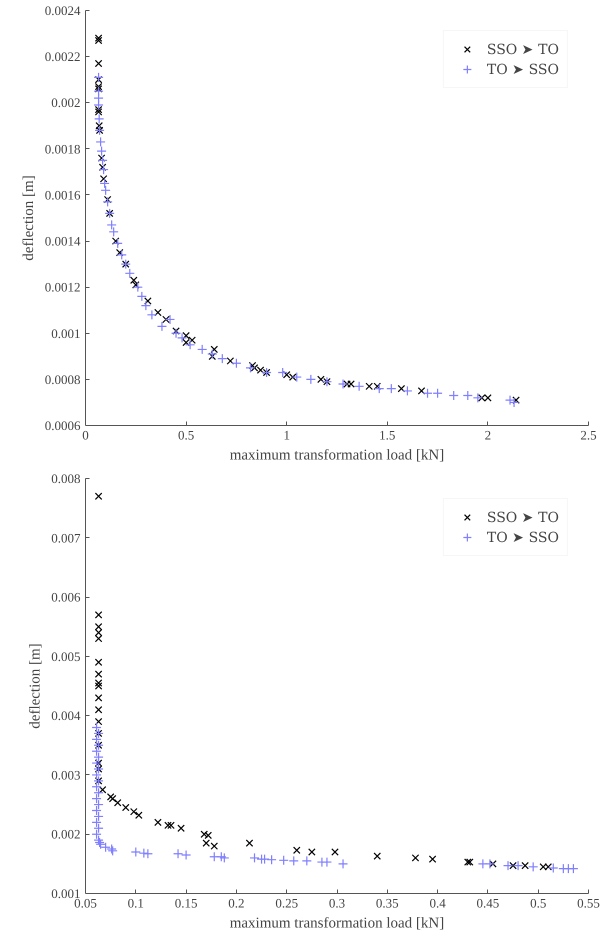 The image size is (613, 936). I want to click on legend-label: SSO ➤ TO, so click(522, 49).